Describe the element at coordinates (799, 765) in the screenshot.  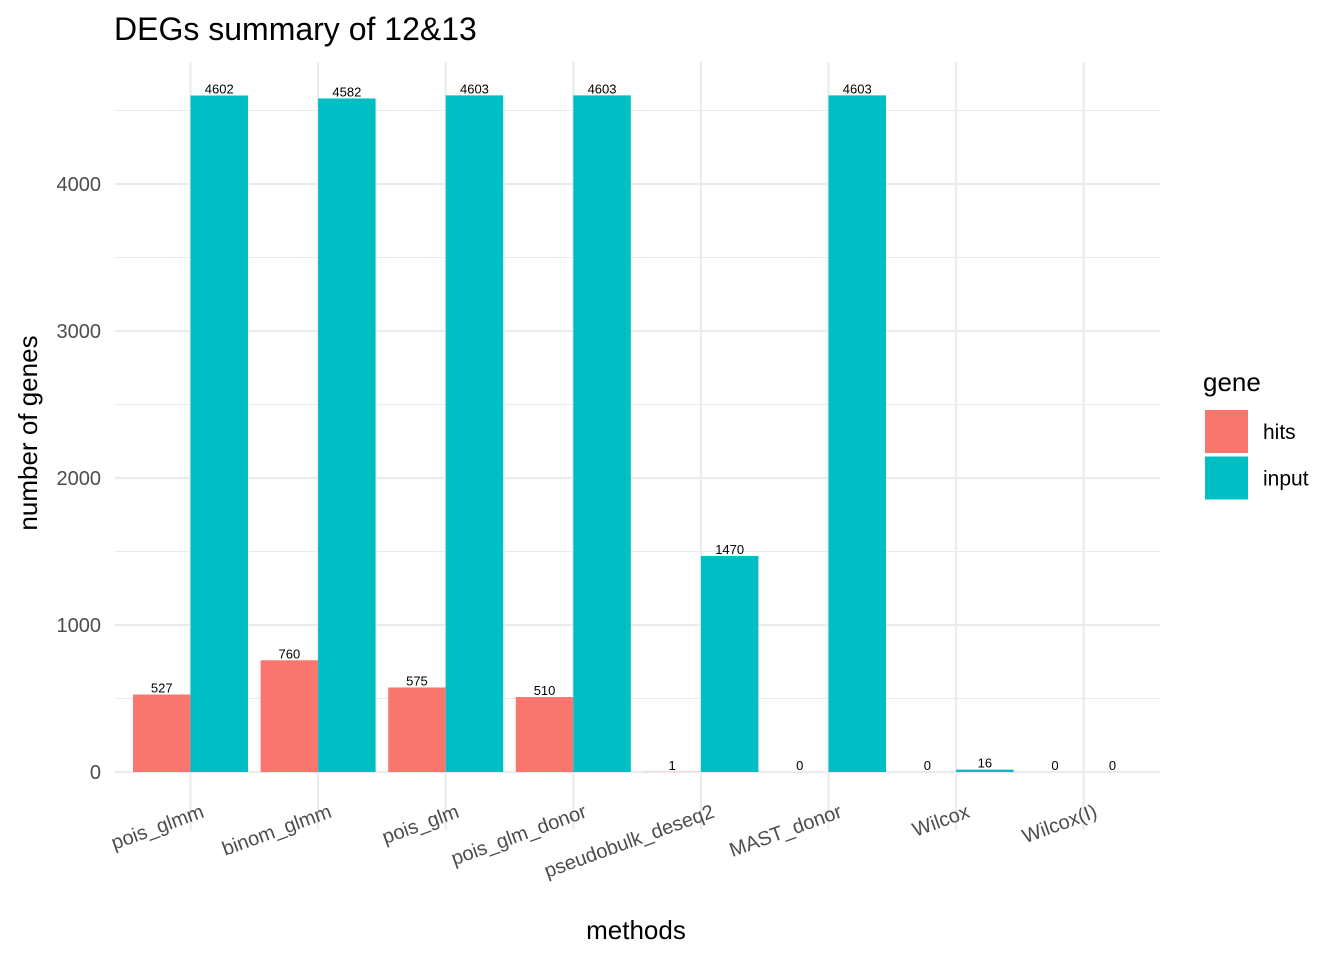
I see `data-label-hits-MAST_donor: 0` at that location.